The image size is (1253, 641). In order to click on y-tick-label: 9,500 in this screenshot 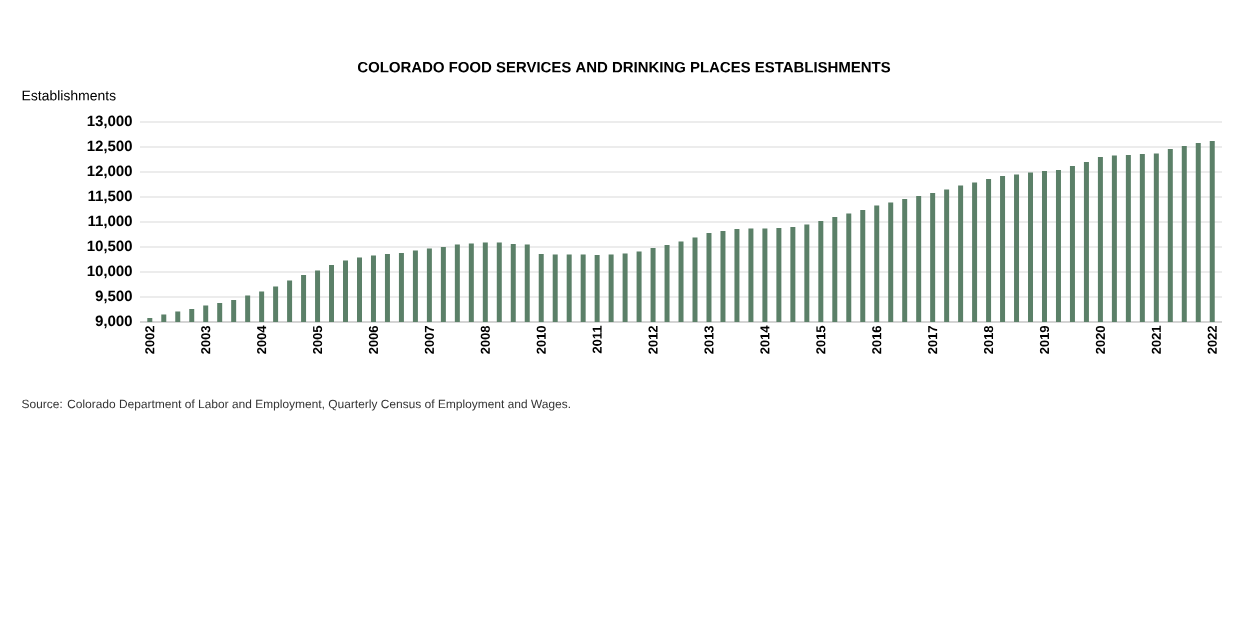, I will do `click(113, 297)`.